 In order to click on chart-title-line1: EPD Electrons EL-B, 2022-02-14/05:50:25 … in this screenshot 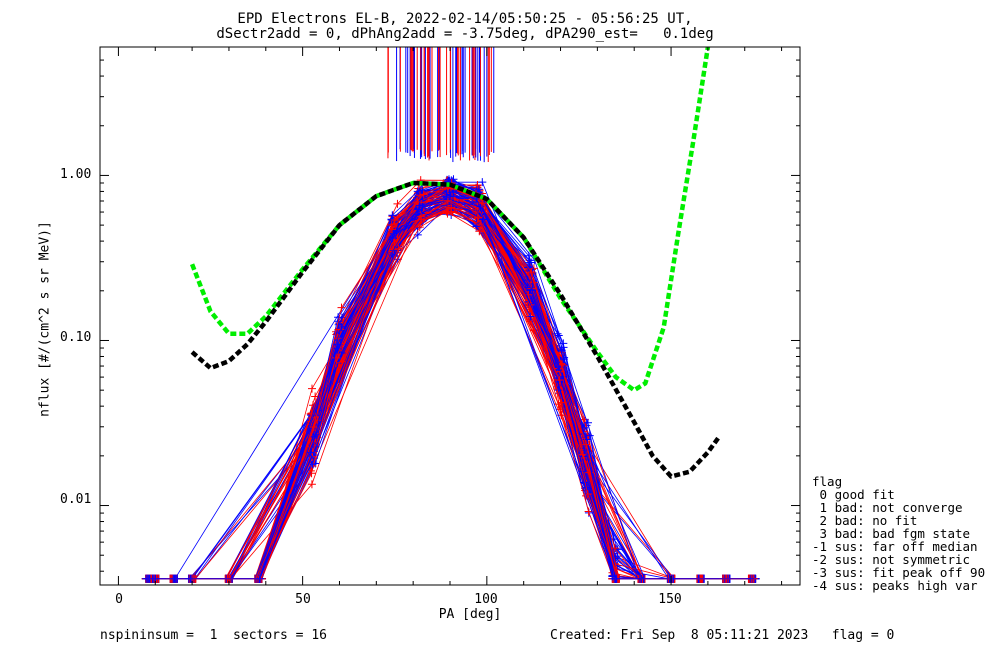, I will do `click(465, 19)`.